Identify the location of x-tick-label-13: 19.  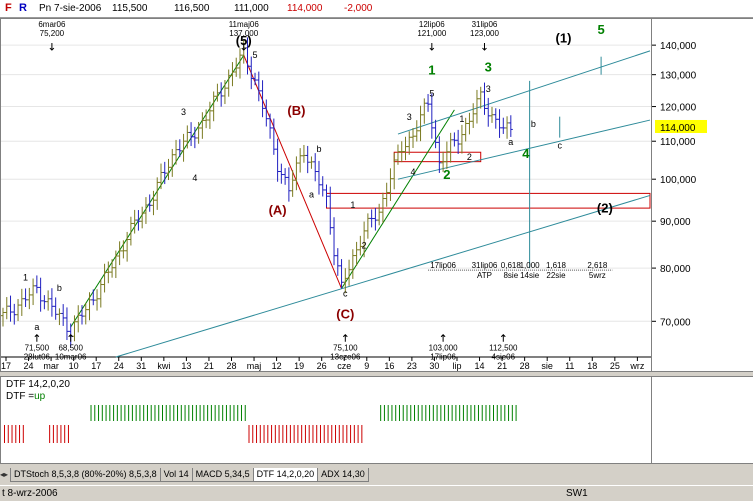
(299, 366).